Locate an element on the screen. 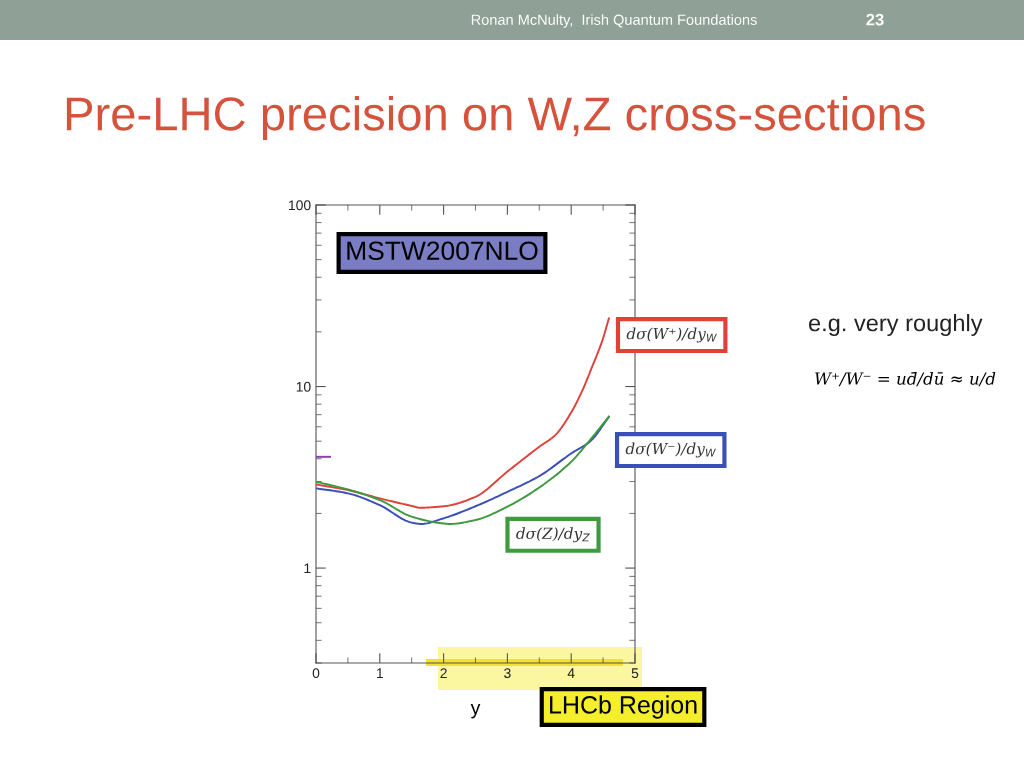  x-tick-label: 5 is located at coordinates (635, 673).